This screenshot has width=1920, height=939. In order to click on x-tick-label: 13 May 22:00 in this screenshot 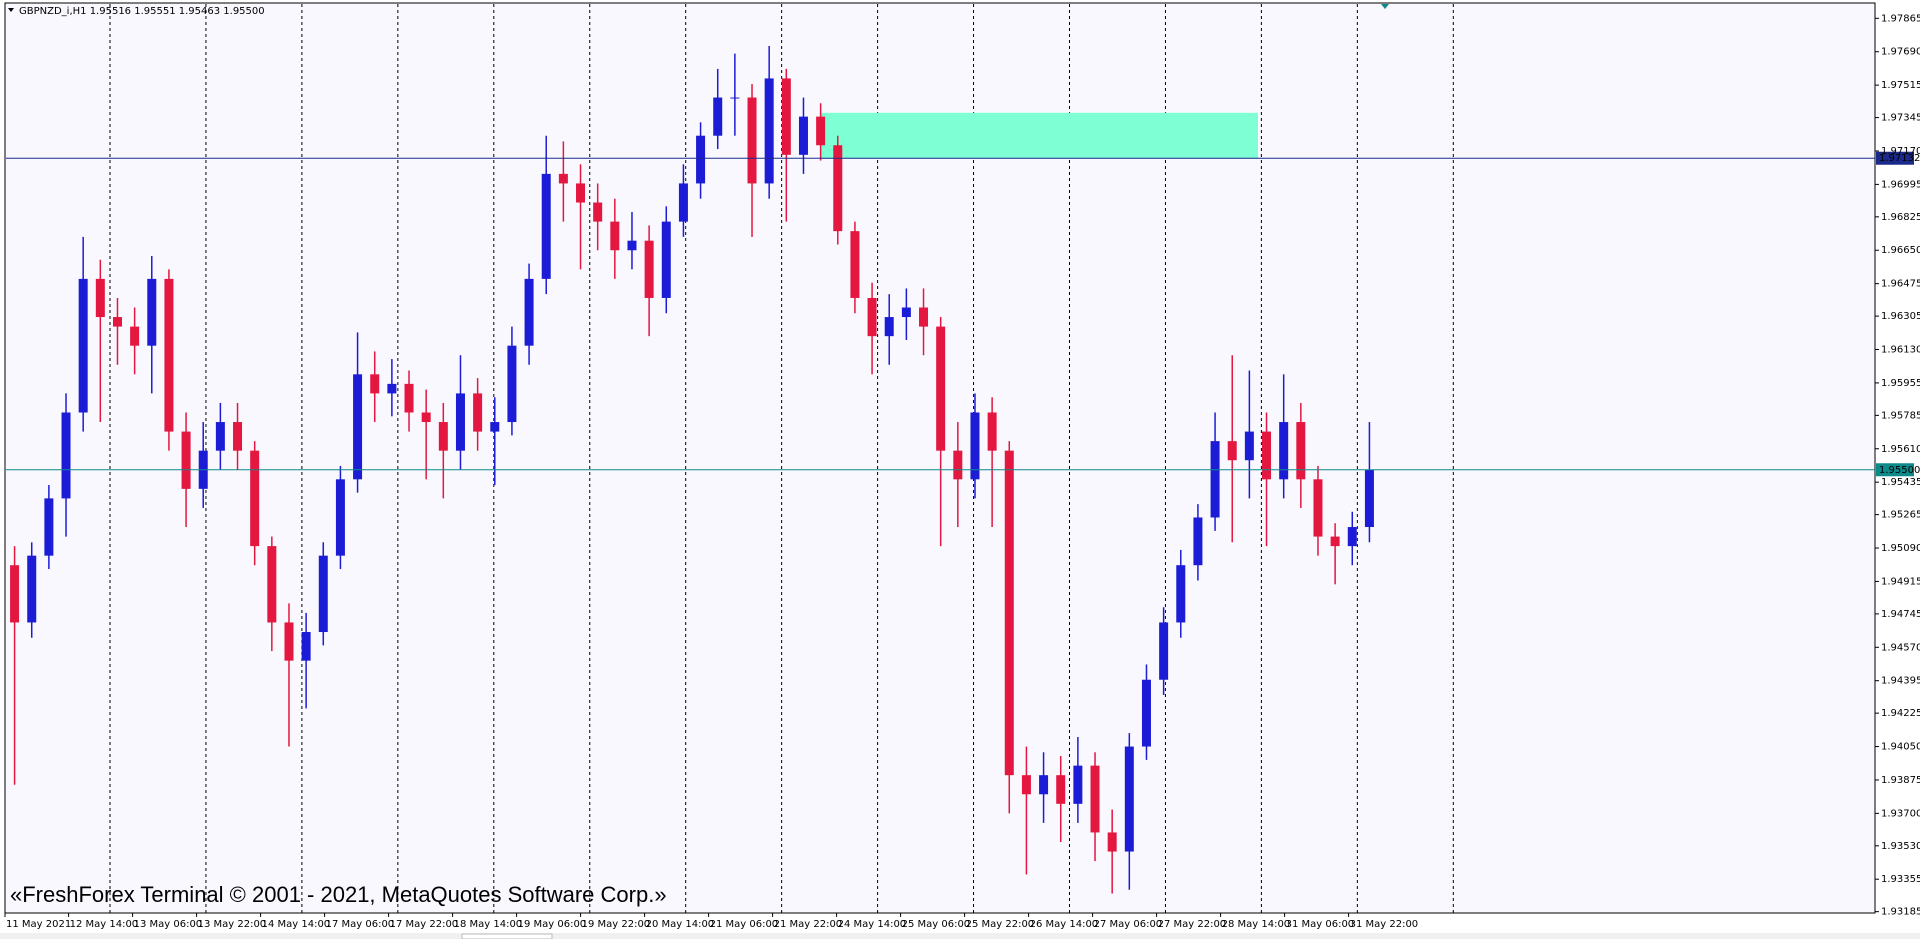, I will do `click(232, 924)`.